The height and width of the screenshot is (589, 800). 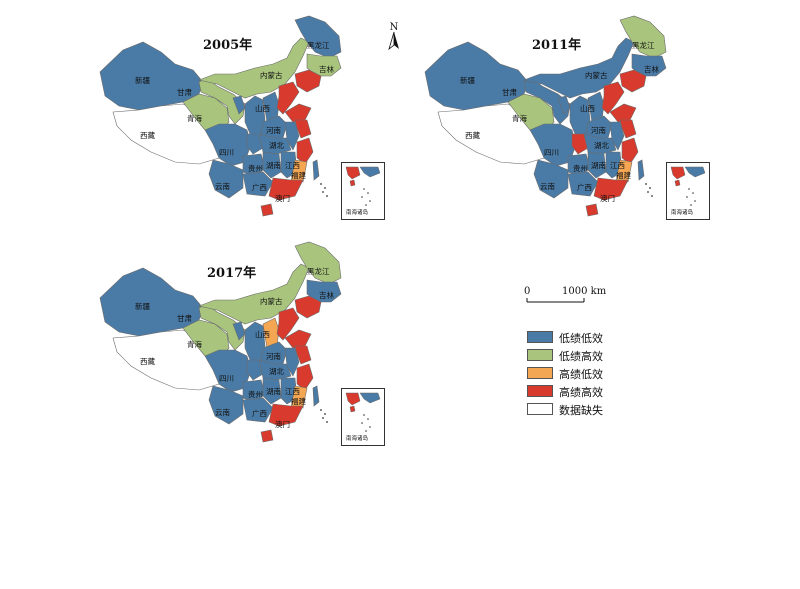 I want to click on region-taiwan, so click(x=641, y=170).